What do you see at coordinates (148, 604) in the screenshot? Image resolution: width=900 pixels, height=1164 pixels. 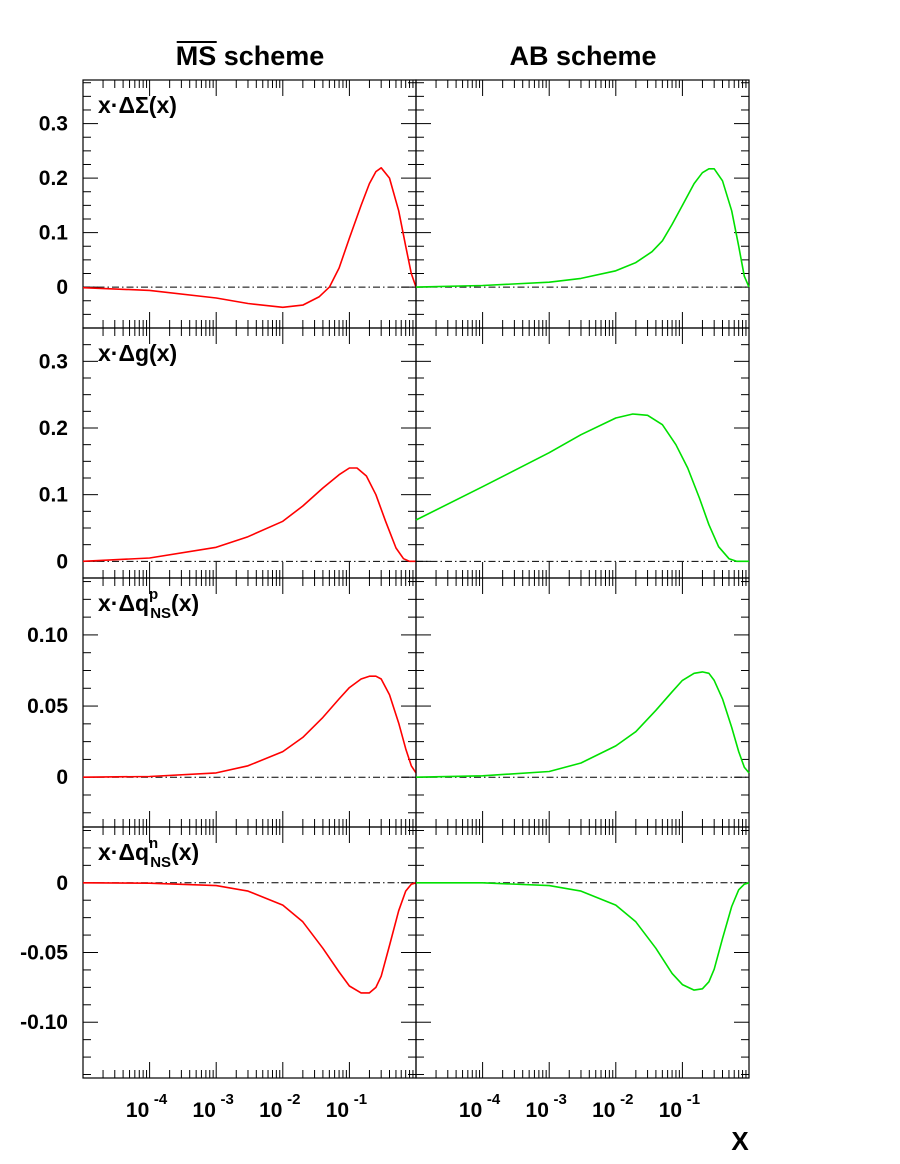 I see `panel-label: x·Δqp NS(x)` at bounding box center [148, 604].